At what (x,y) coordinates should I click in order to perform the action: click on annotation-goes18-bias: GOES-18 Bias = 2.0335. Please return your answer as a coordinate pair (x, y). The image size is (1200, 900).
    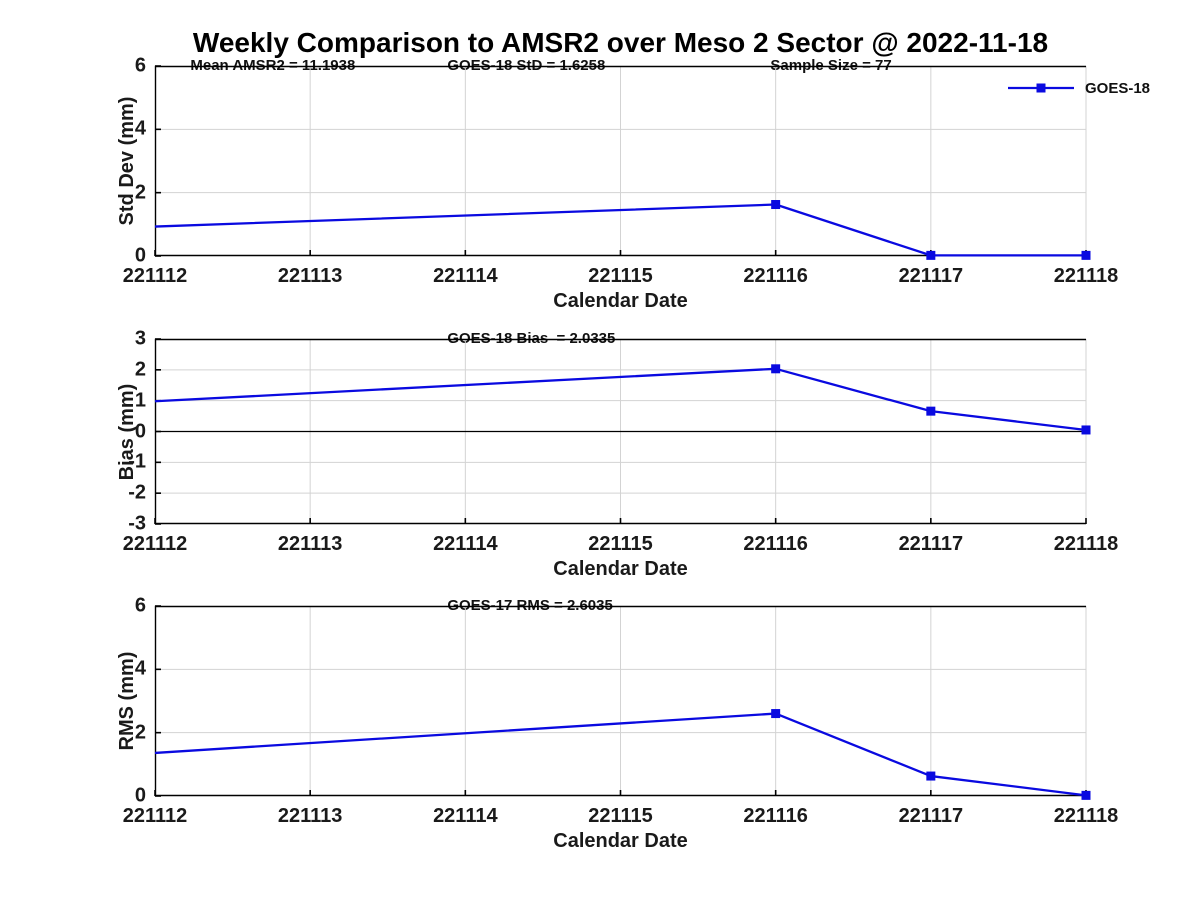
    Looking at the image, I should click on (531, 338).